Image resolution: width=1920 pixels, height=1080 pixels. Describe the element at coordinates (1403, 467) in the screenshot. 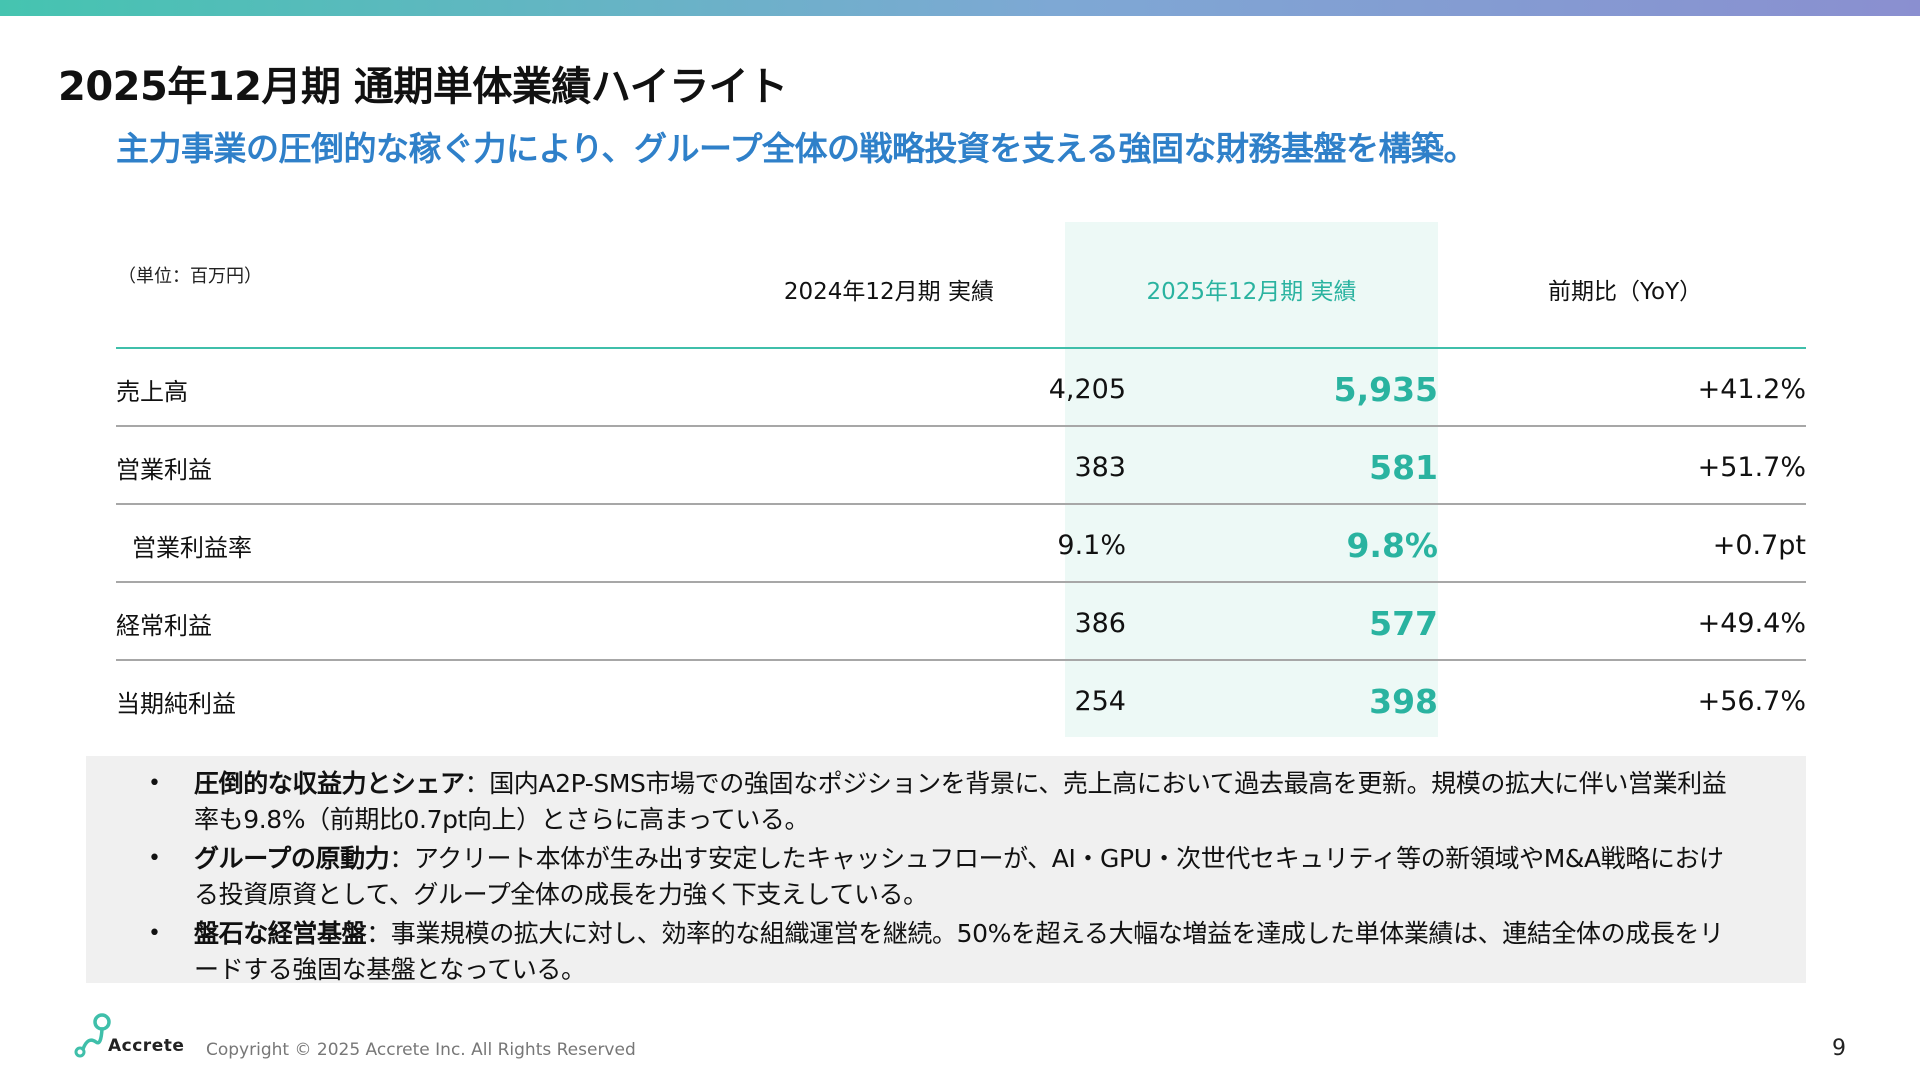

I see `current-value: 581` at that location.